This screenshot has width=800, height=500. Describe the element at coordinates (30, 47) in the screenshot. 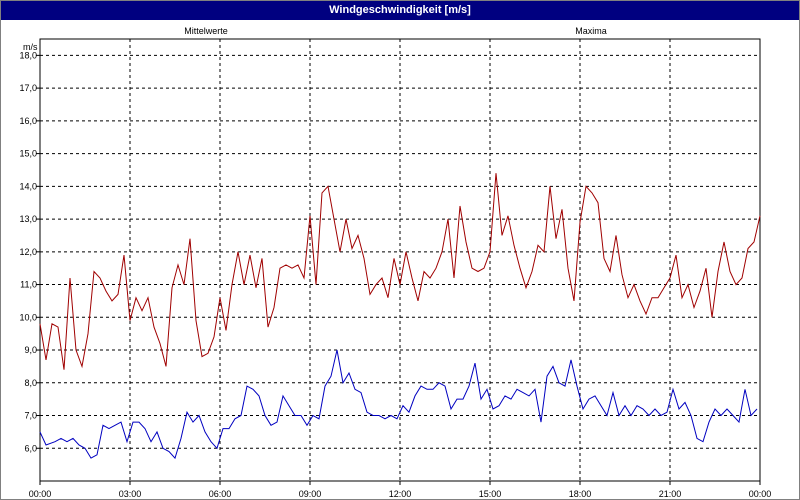

I see `y-axis-label: m/s` at that location.